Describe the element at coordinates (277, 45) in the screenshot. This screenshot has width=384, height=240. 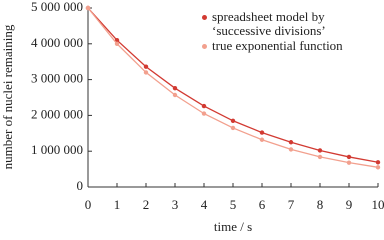
I see `legend-label: true exponential function` at that location.